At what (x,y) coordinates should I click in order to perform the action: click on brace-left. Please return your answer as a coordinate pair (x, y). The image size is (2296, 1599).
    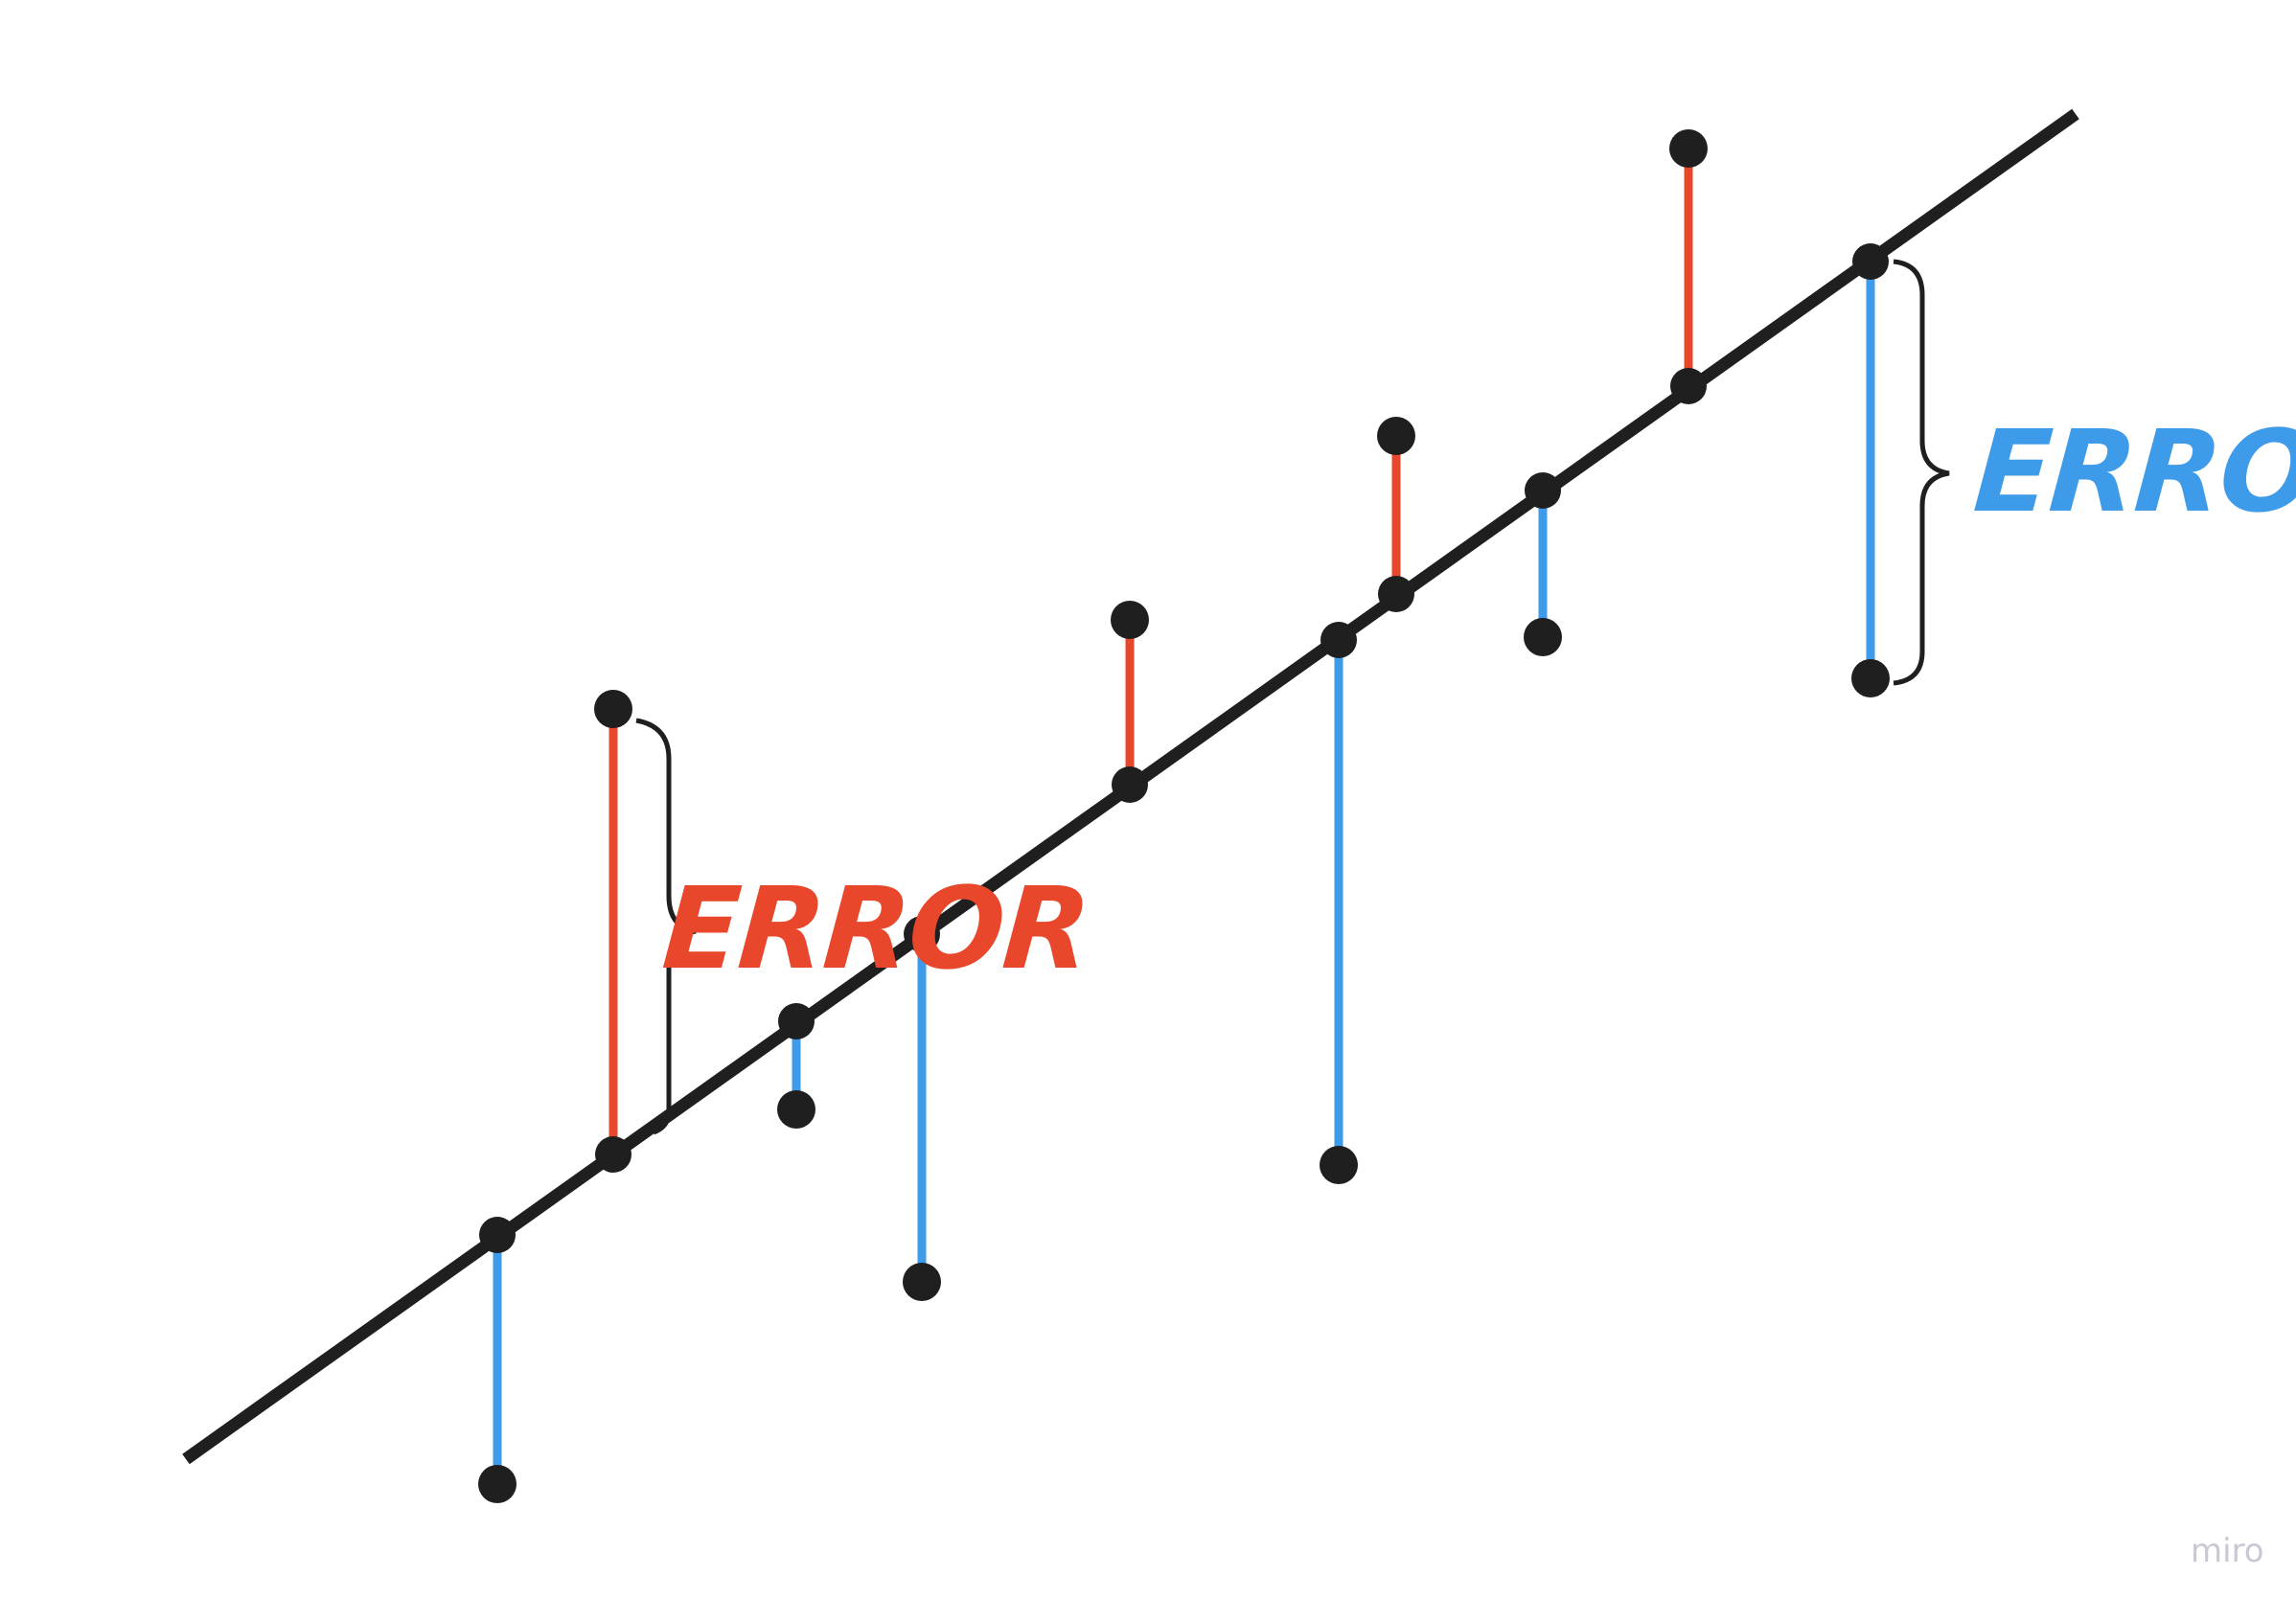
    Looking at the image, I should click on (666, 927).